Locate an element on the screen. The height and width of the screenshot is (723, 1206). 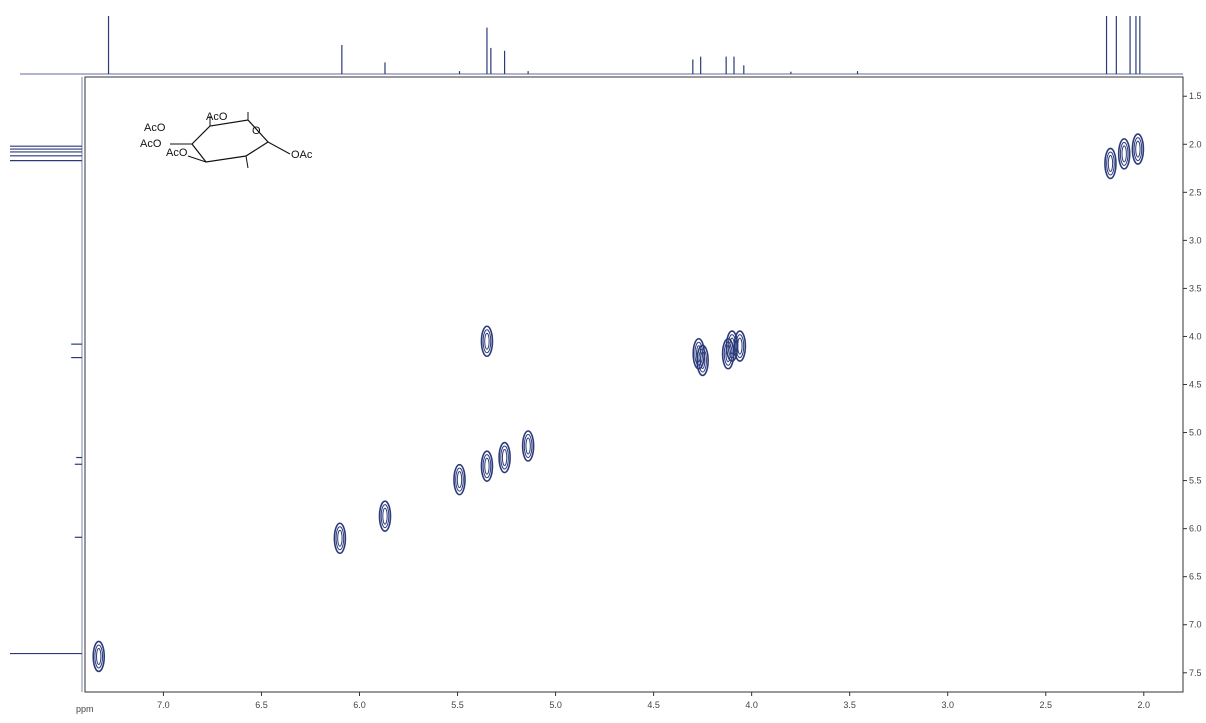
x-tick-label: 7.0 is located at coordinates (163, 705).